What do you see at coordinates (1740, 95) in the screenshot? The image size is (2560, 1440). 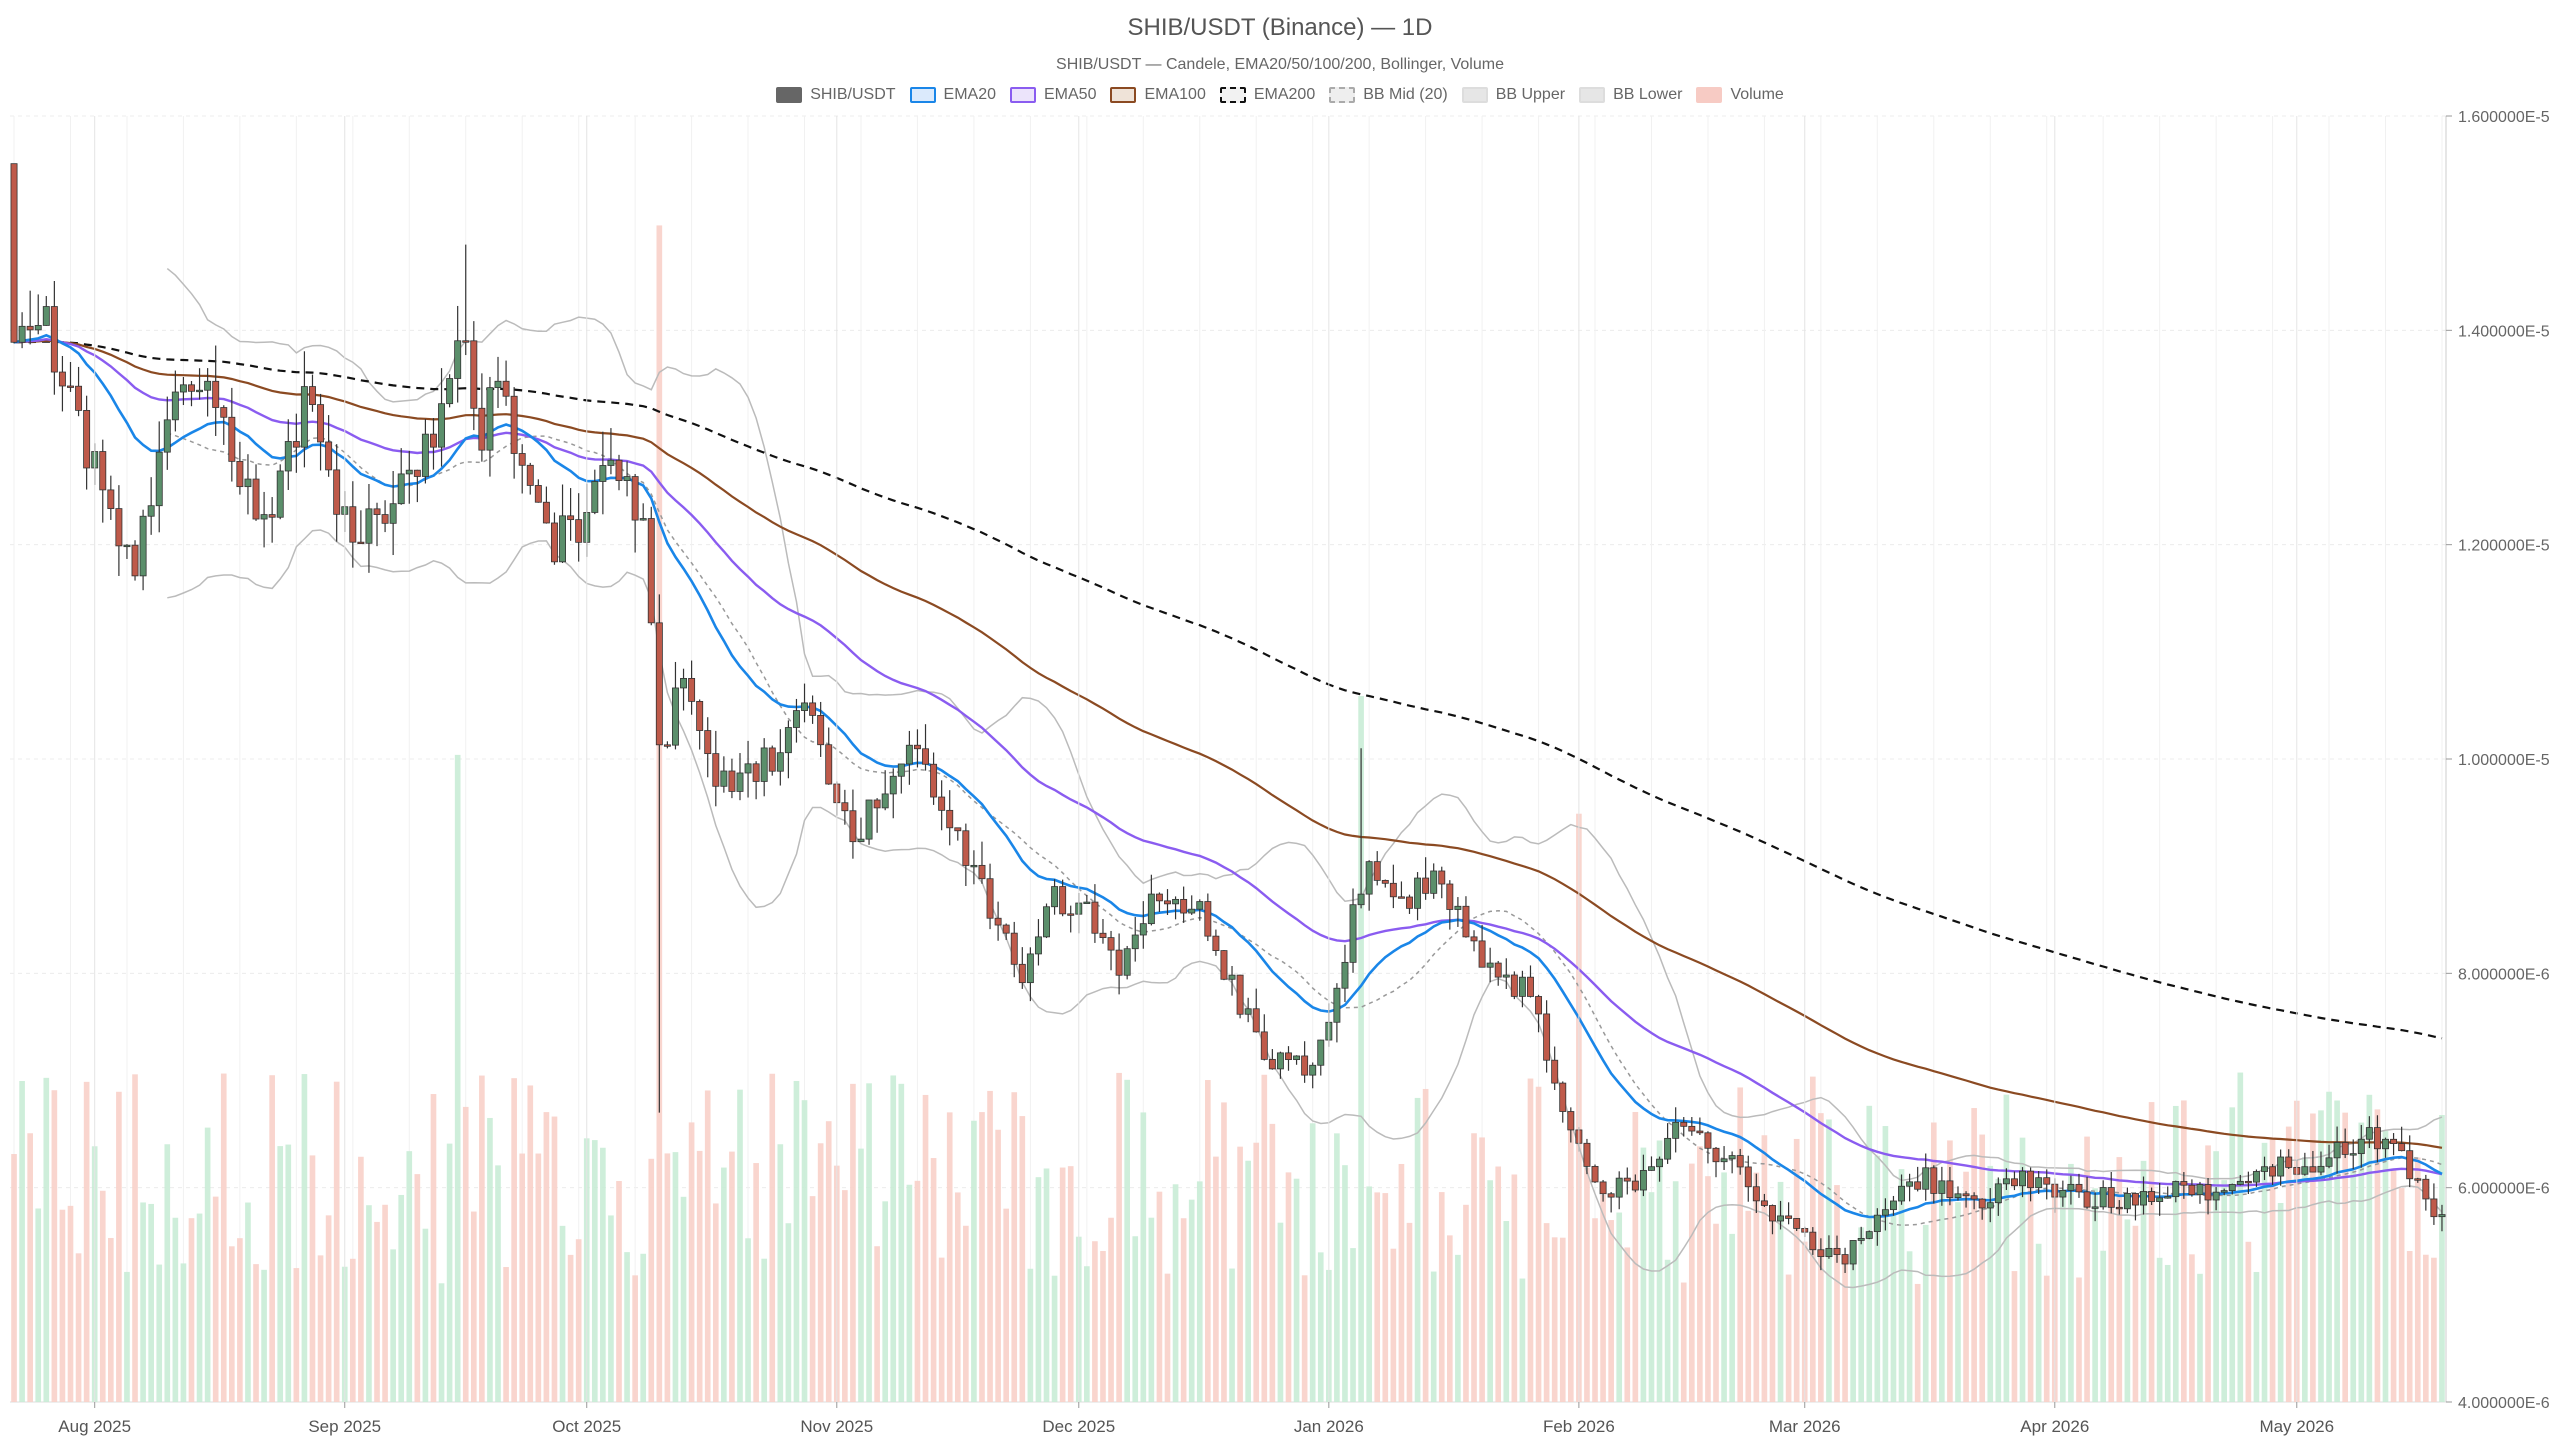 I see `legend-item: Volume` at bounding box center [1740, 95].